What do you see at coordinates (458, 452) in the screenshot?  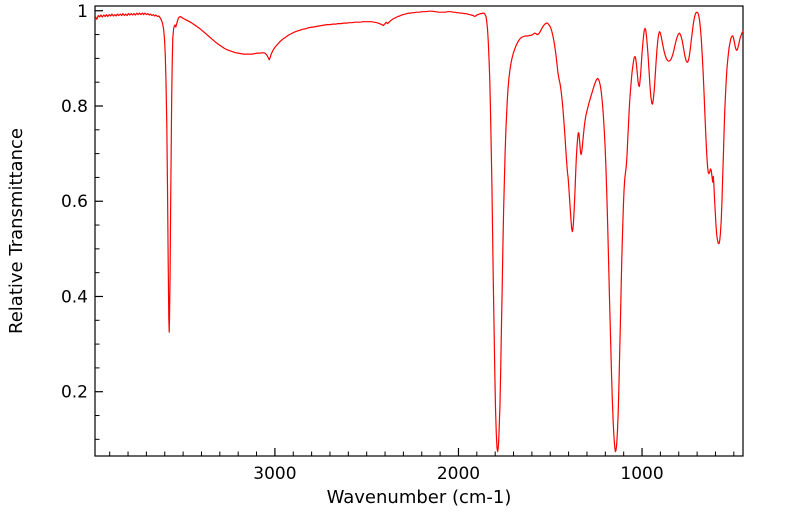 I see `x-major-ticks` at bounding box center [458, 452].